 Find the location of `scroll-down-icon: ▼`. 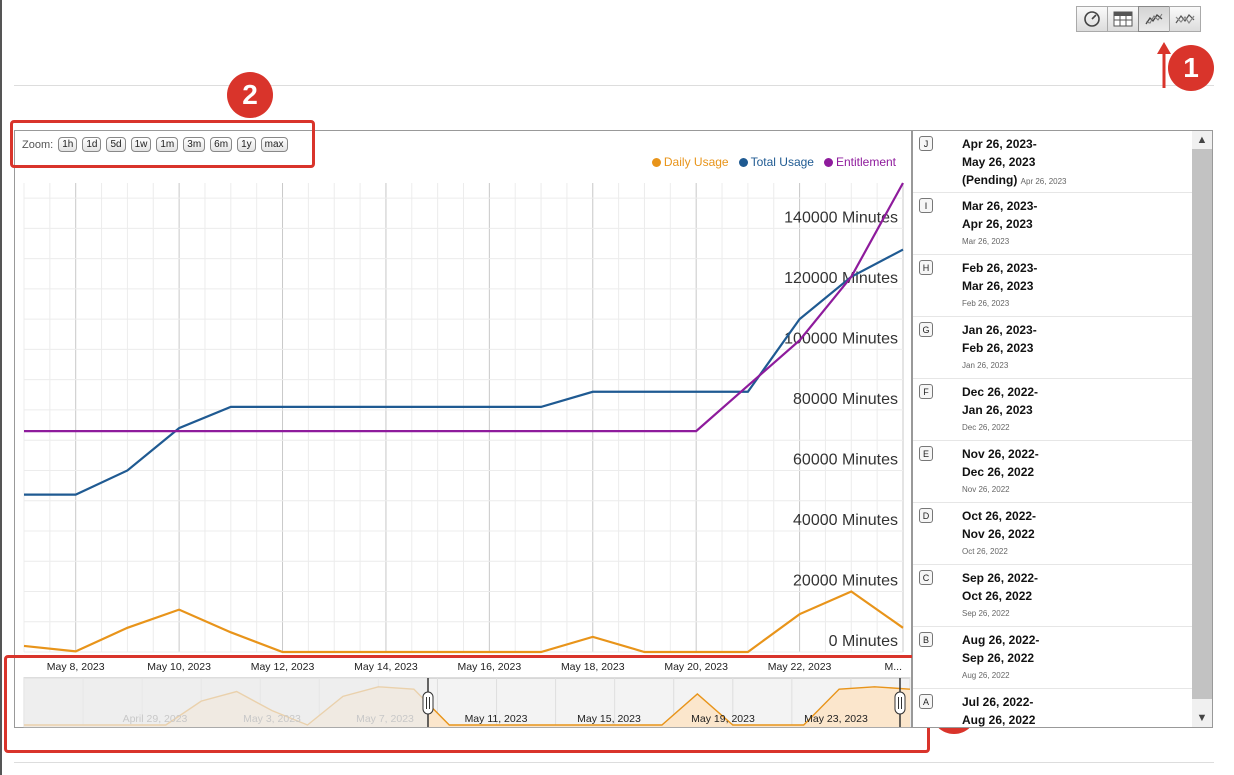

scroll-down-icon: ▼ is located at coordinates (1202, 718).